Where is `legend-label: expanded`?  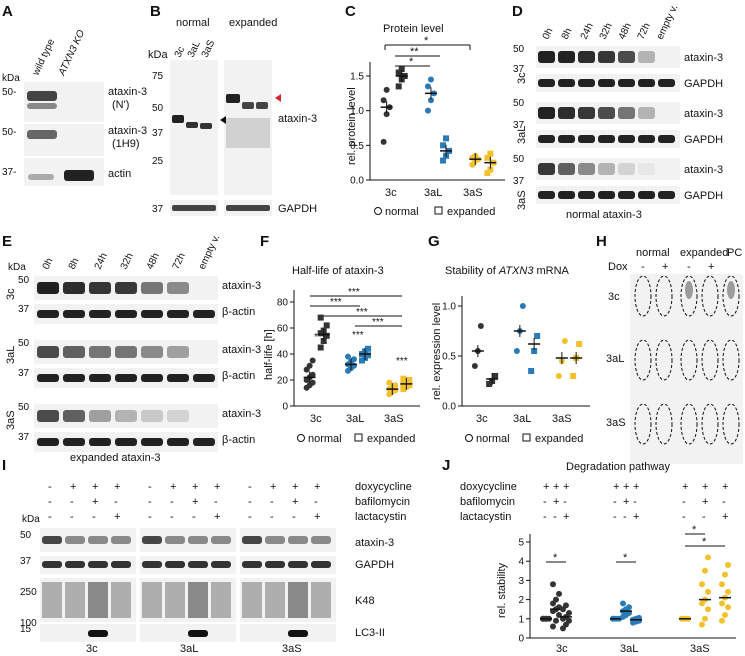 legend-label: expanded is located at coordinates (559, 439).